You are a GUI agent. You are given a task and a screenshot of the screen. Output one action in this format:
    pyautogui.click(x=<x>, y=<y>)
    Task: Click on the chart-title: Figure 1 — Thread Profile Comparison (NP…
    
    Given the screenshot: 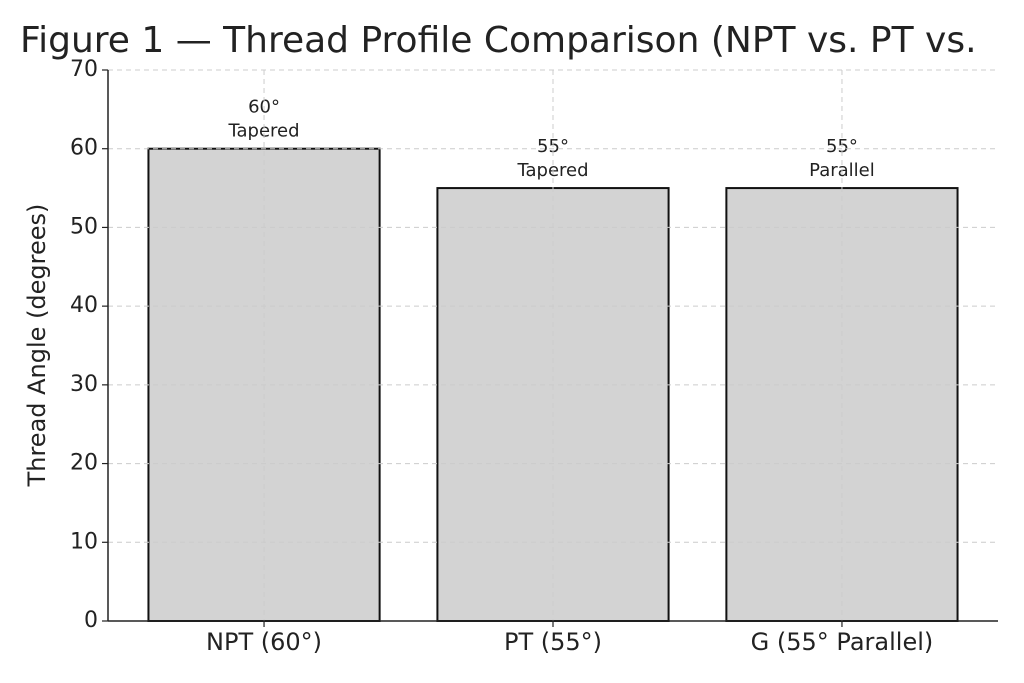 What is the action you would take?
    pyautogui.click(x=498, y=40)
    